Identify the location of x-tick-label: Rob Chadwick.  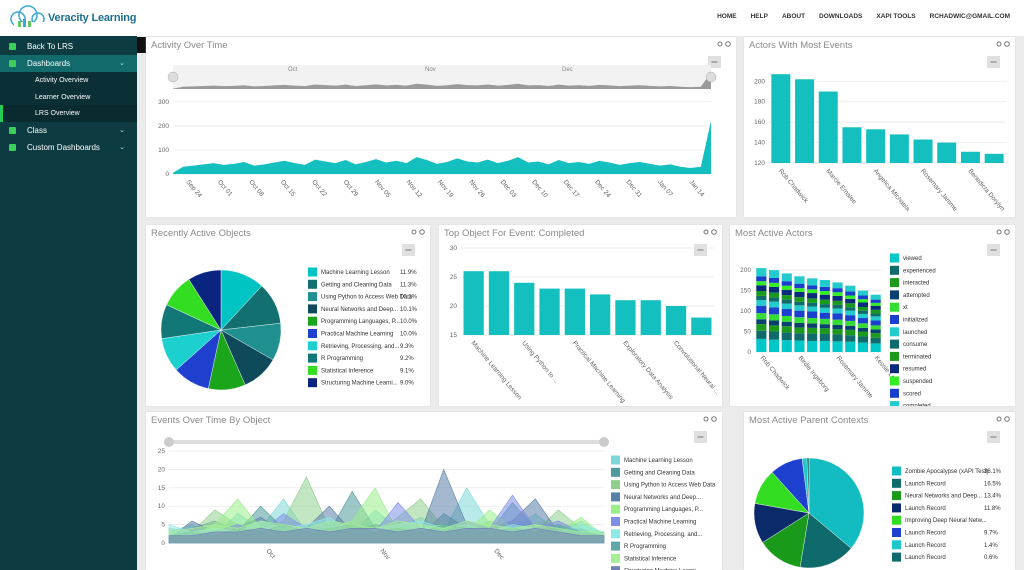
(793, 186).